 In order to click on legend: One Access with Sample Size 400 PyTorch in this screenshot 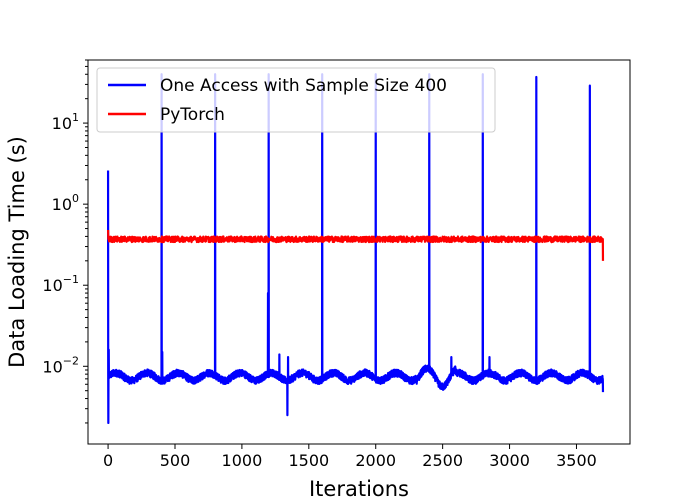, I will do `click(296, 100)`.